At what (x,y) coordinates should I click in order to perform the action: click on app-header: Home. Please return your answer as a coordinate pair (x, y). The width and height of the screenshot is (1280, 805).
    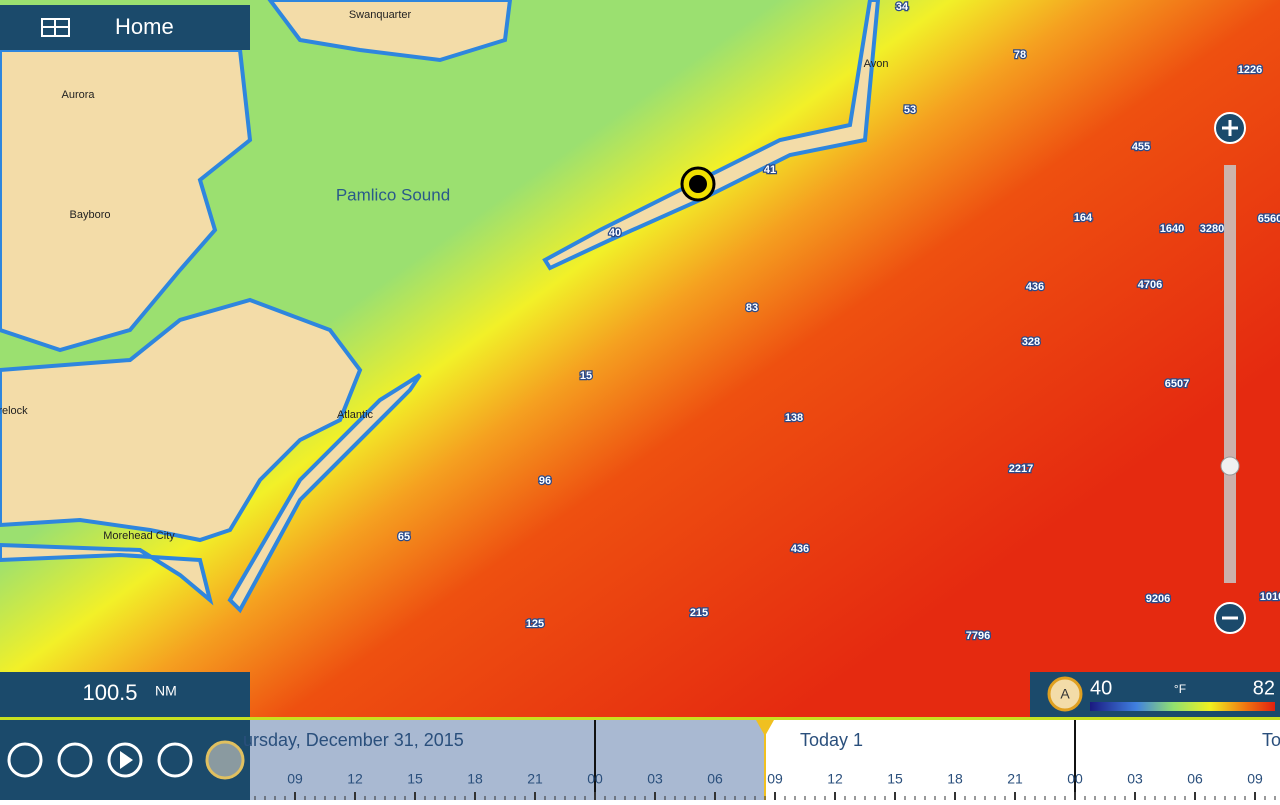
    Looking at the image, I should click on (125, 27).